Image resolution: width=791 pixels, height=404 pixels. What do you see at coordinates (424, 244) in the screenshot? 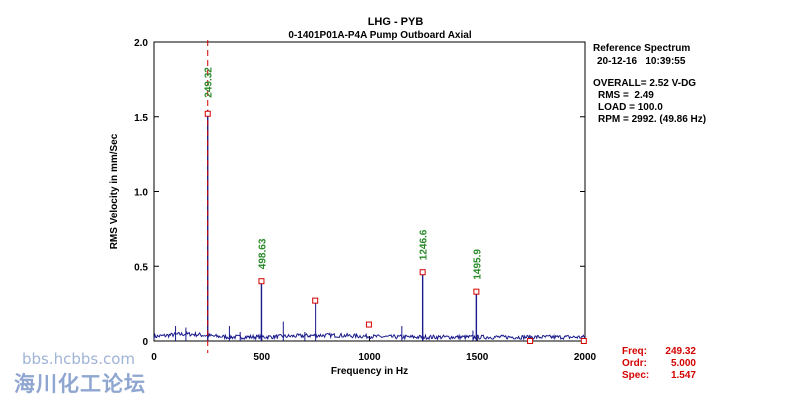
I see `peak-label: 1246.6` at bounding box center [424, 244].